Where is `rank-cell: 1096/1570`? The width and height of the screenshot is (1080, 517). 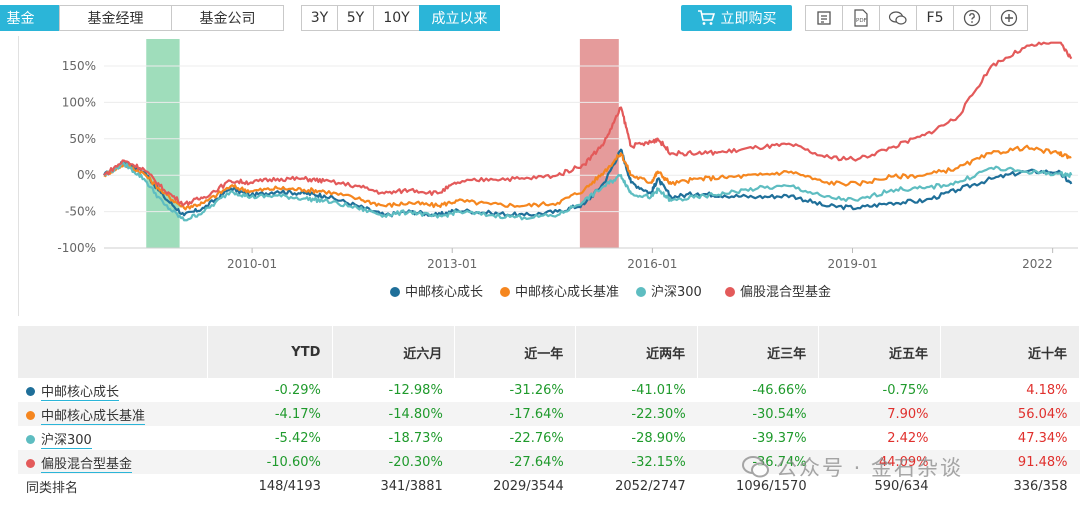 rank-cell: 1096/1570 is located at coordinates (771, 486).